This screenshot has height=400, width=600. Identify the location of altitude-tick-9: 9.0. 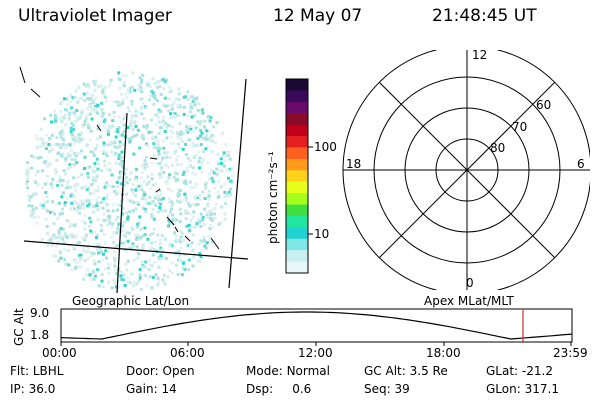
(40, 313).